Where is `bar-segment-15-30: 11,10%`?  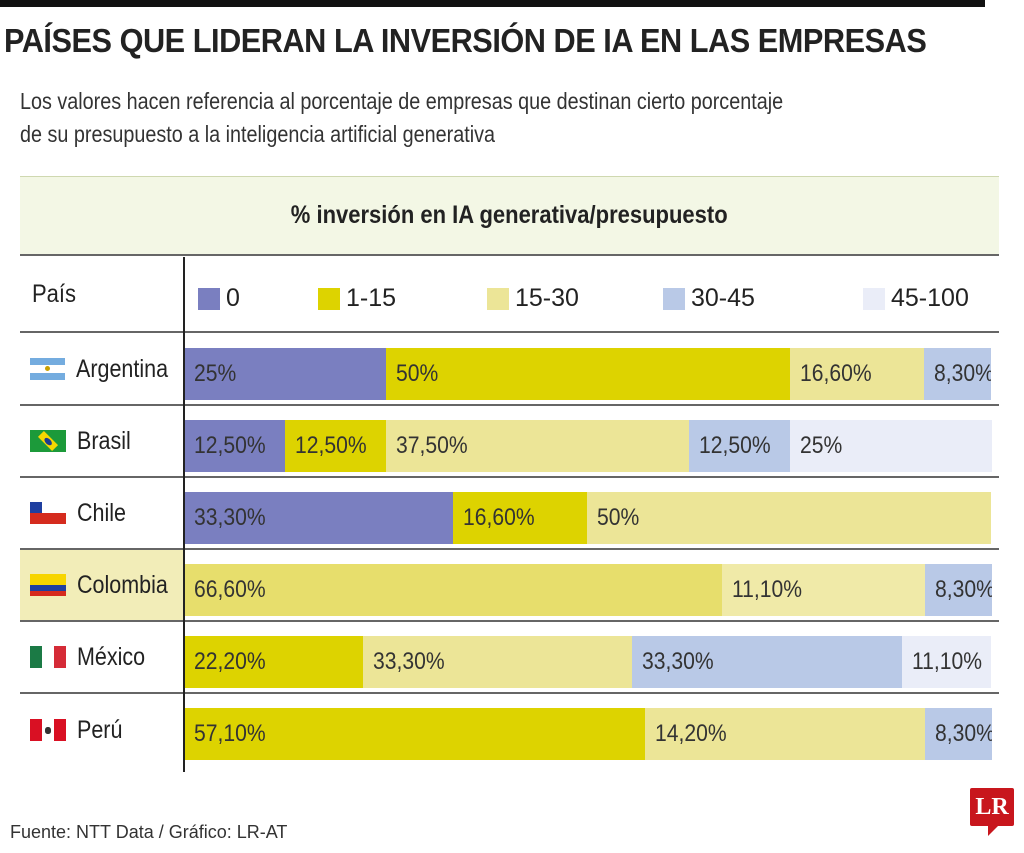
bar-segment-15-30: 11,10% is located at coordinates (823, 590).